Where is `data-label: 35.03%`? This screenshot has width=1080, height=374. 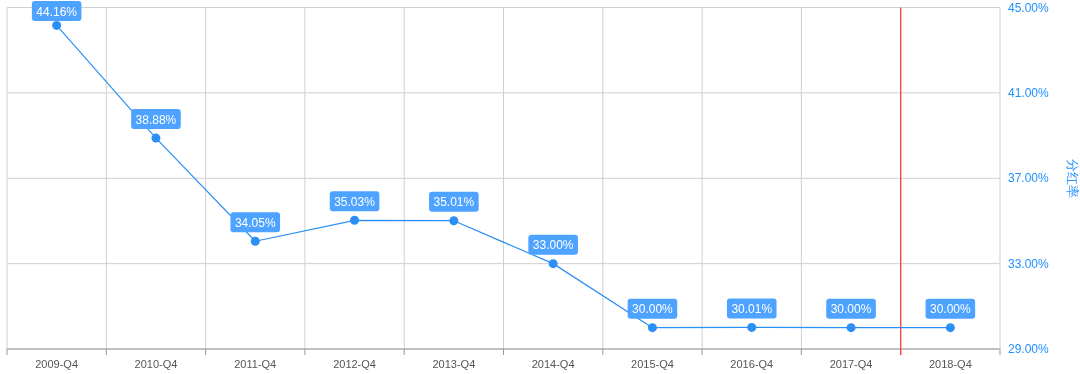
data-label: 35.03% is located at coordinates (355, 201).